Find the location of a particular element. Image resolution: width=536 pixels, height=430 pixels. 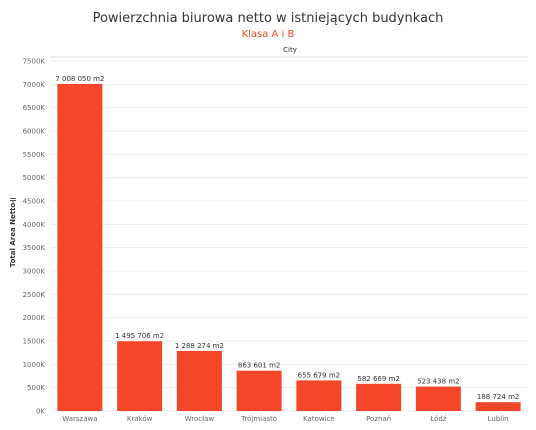

y-tick-label: 6000K is located at coordinates (34, 132).